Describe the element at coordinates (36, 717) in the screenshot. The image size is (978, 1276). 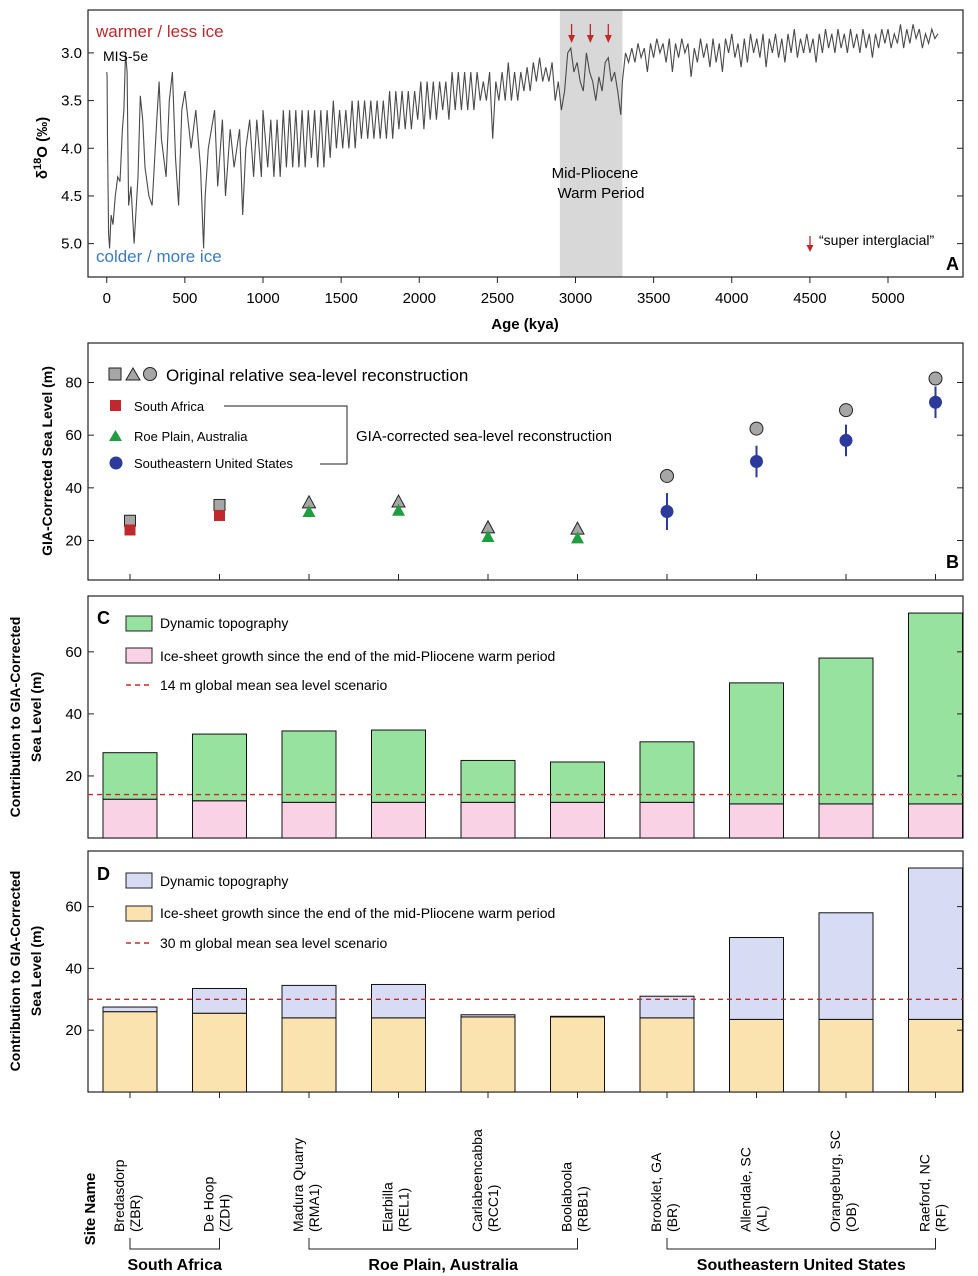
I see `panel-c-y-axis-label-2: Sea Level (m)` at that location.